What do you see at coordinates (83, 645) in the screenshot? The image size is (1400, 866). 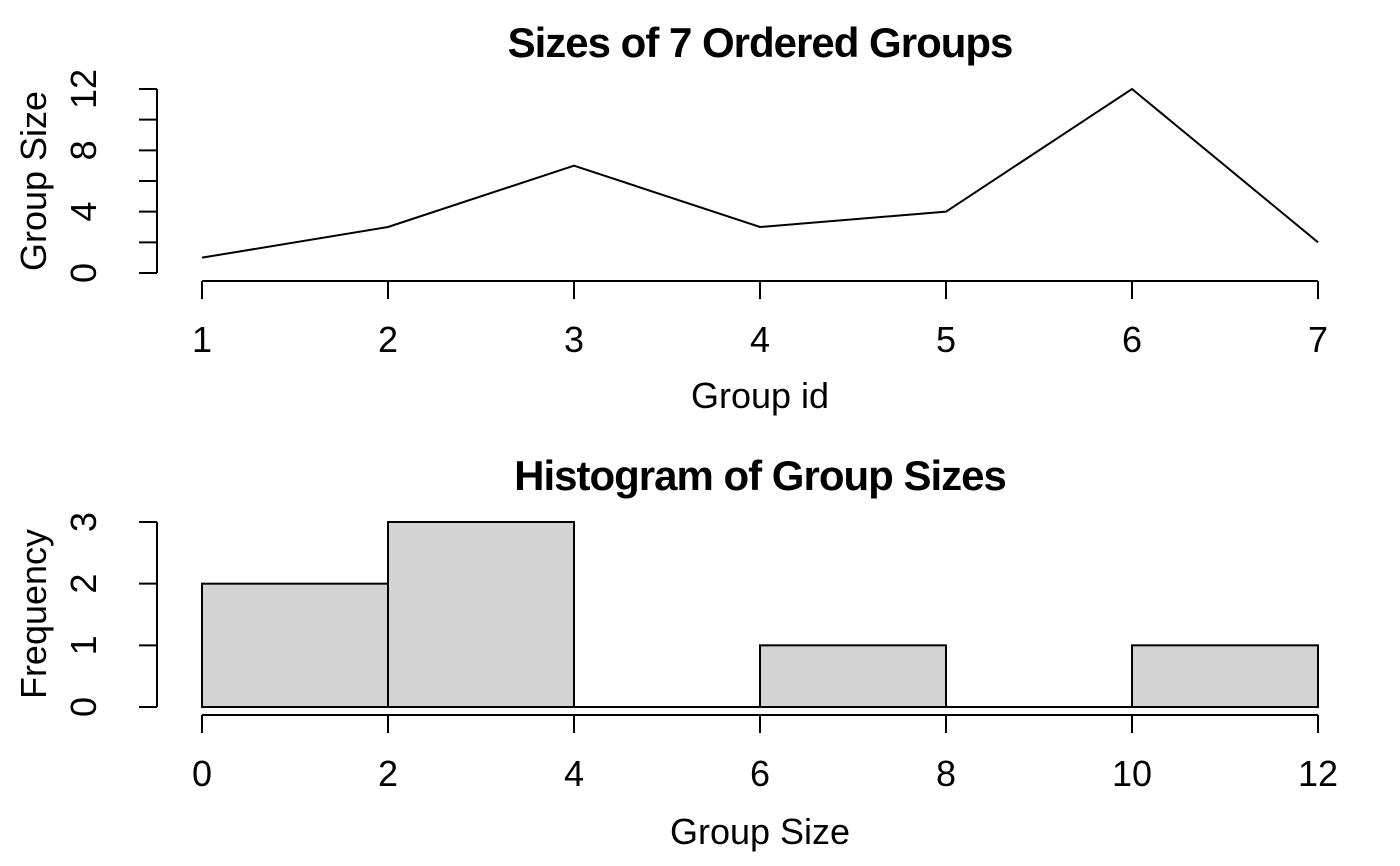 I see `y-tick-label: 1` at bounding box center [83, 645].